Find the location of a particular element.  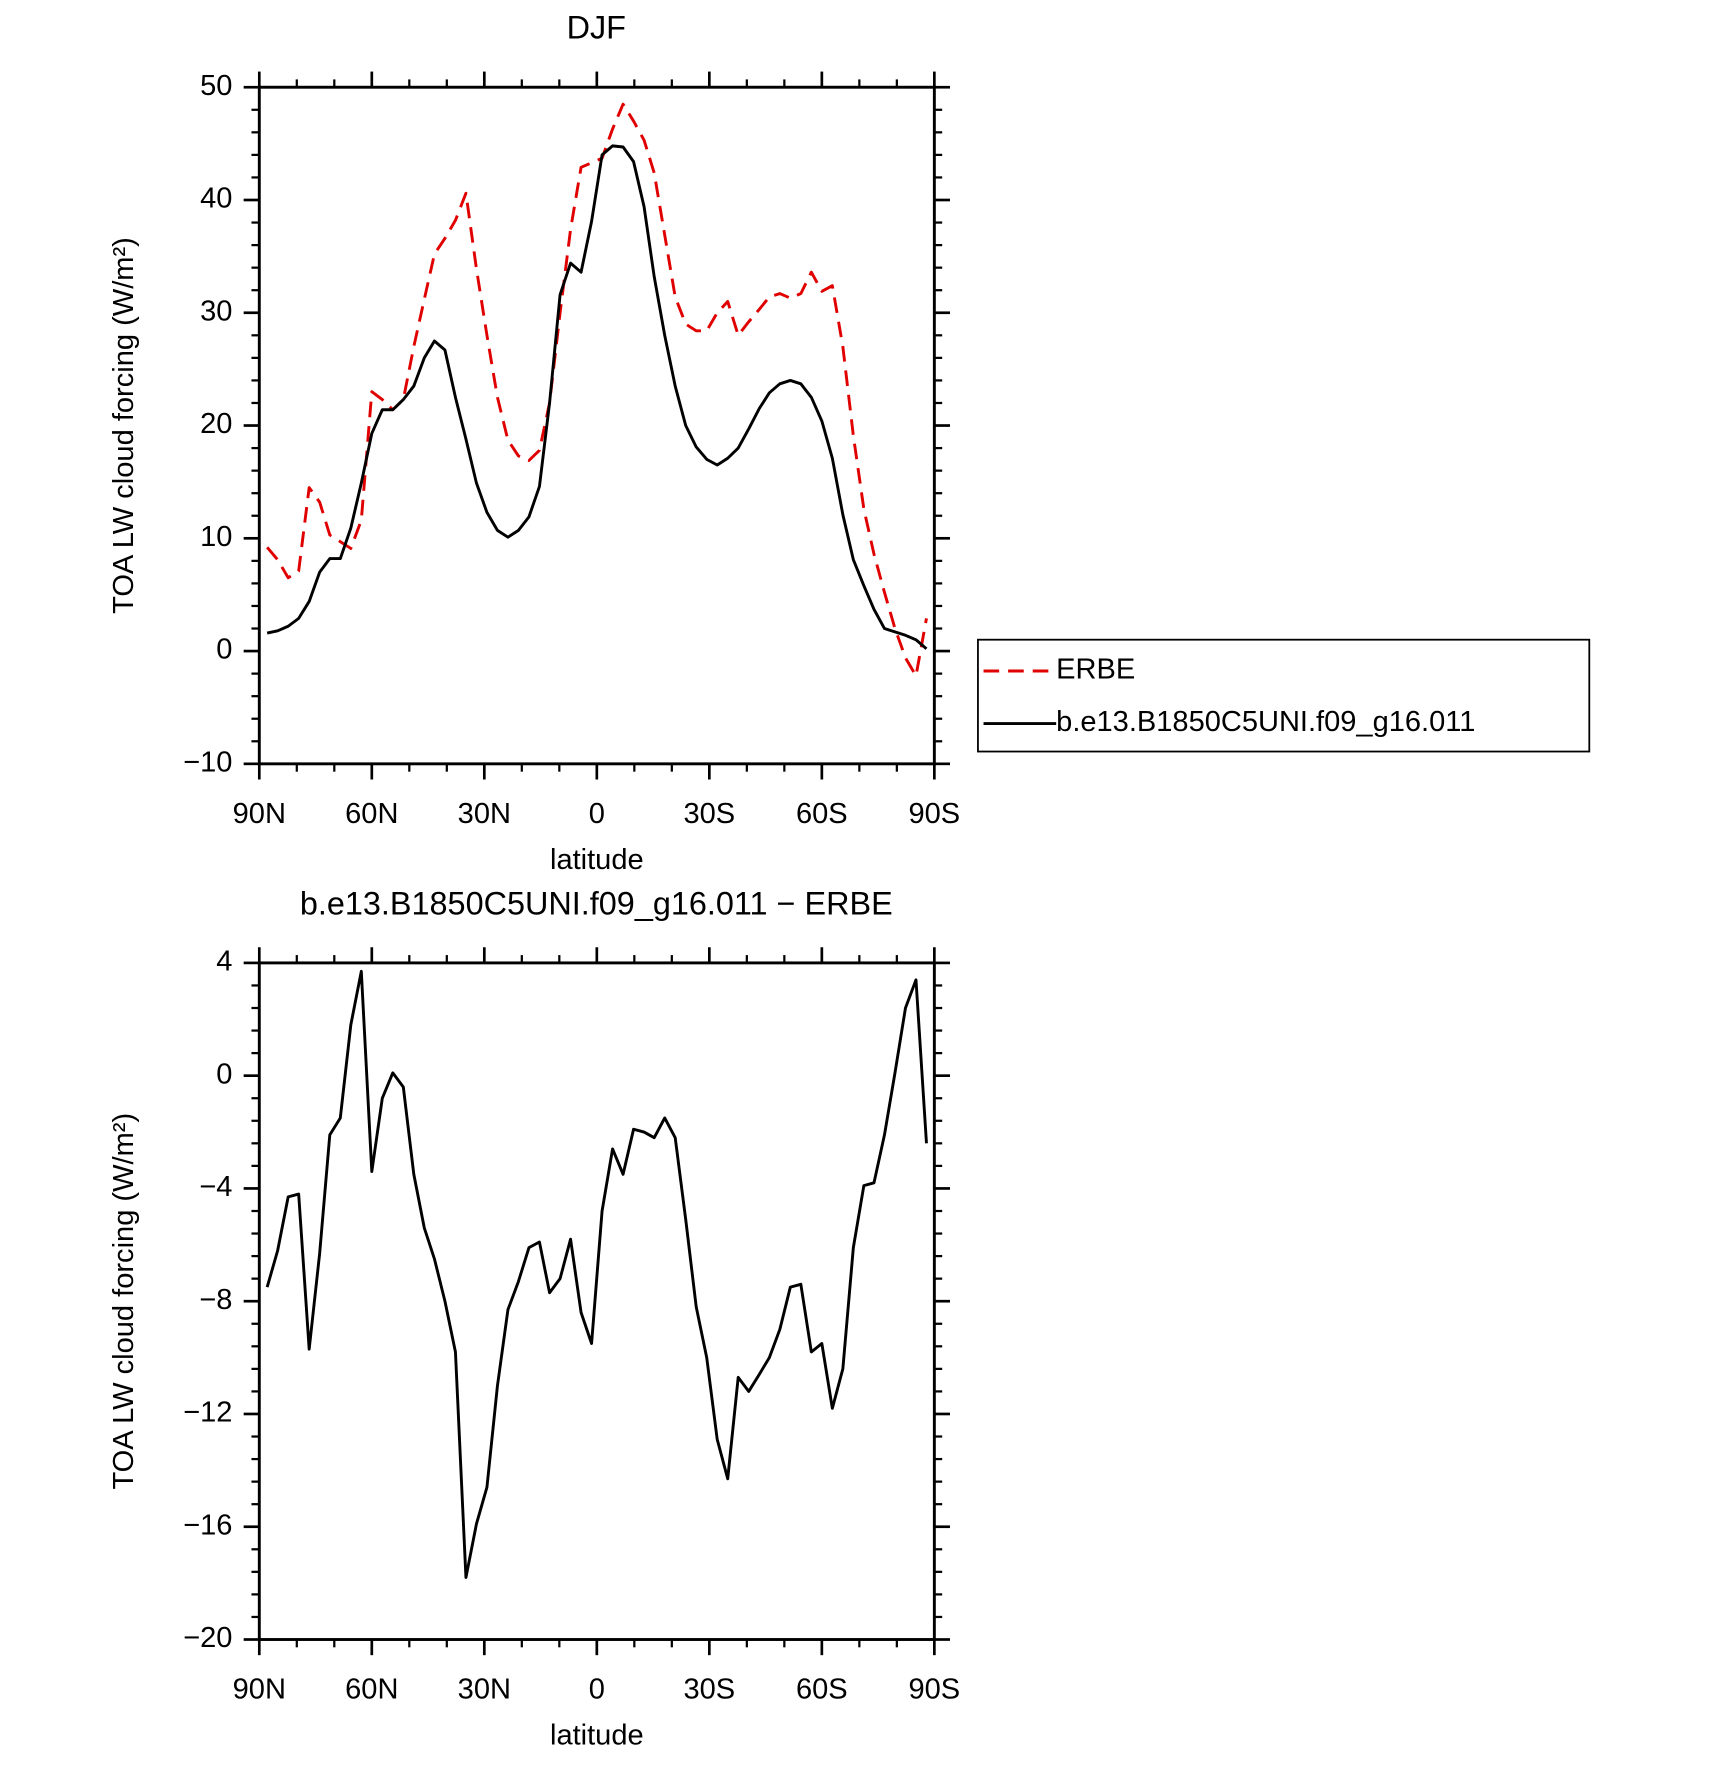

y-tick-label: −10 is located at coordinates (207, 763).